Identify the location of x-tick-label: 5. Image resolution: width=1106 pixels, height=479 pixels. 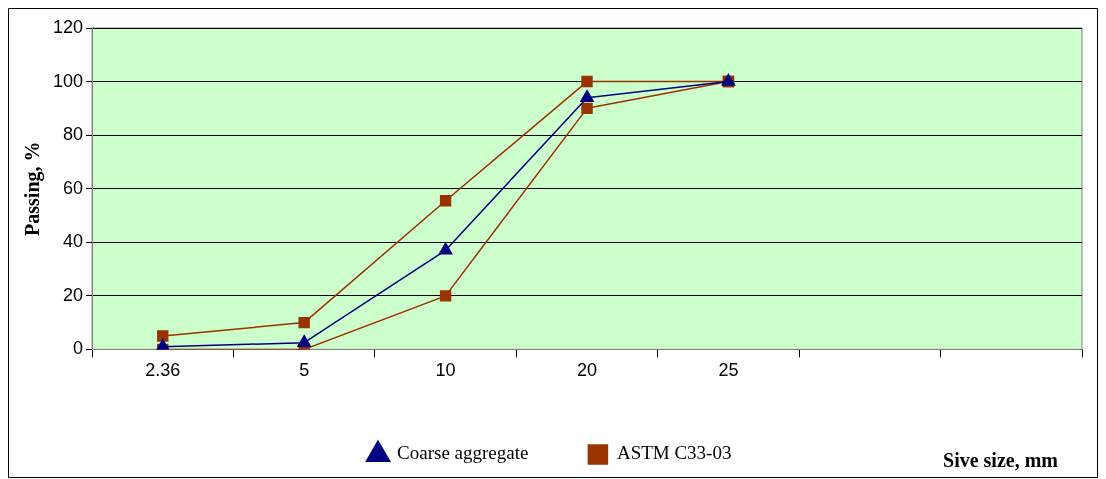
(304, 370).